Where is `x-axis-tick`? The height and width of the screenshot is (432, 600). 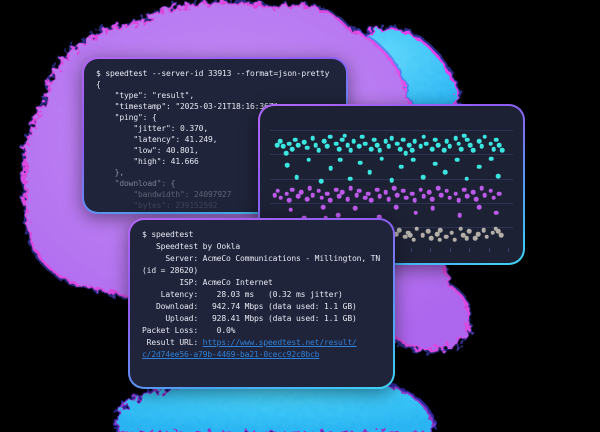
x-axis-tick is located at coordinates (431, 249).